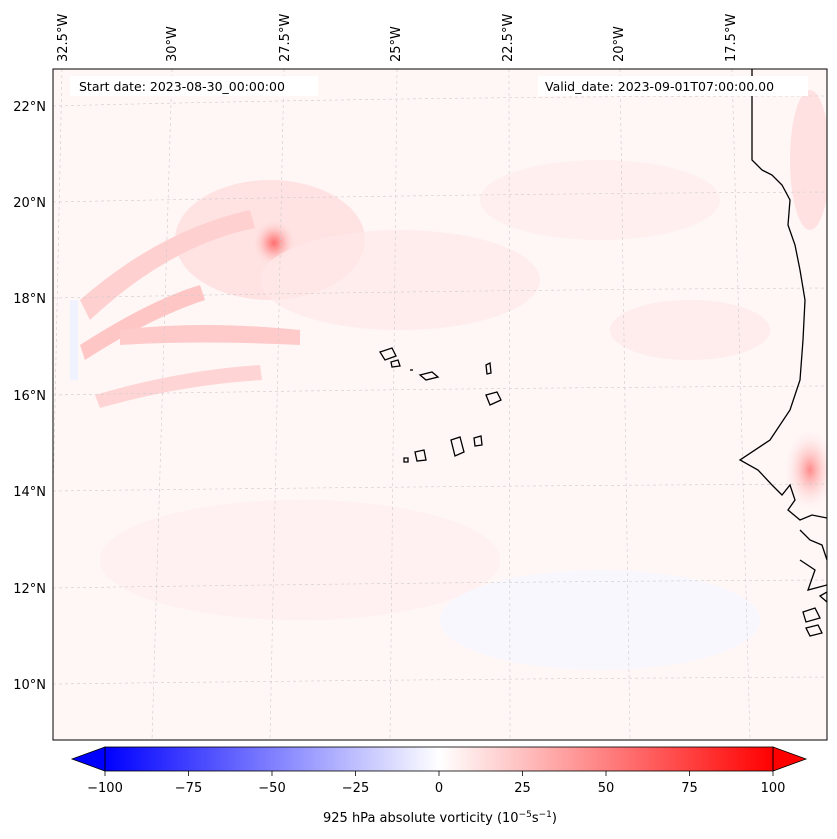 This screenshot has width=837, height=839. I want to click on lon-tick-label: 25°W, so click(396, 44).